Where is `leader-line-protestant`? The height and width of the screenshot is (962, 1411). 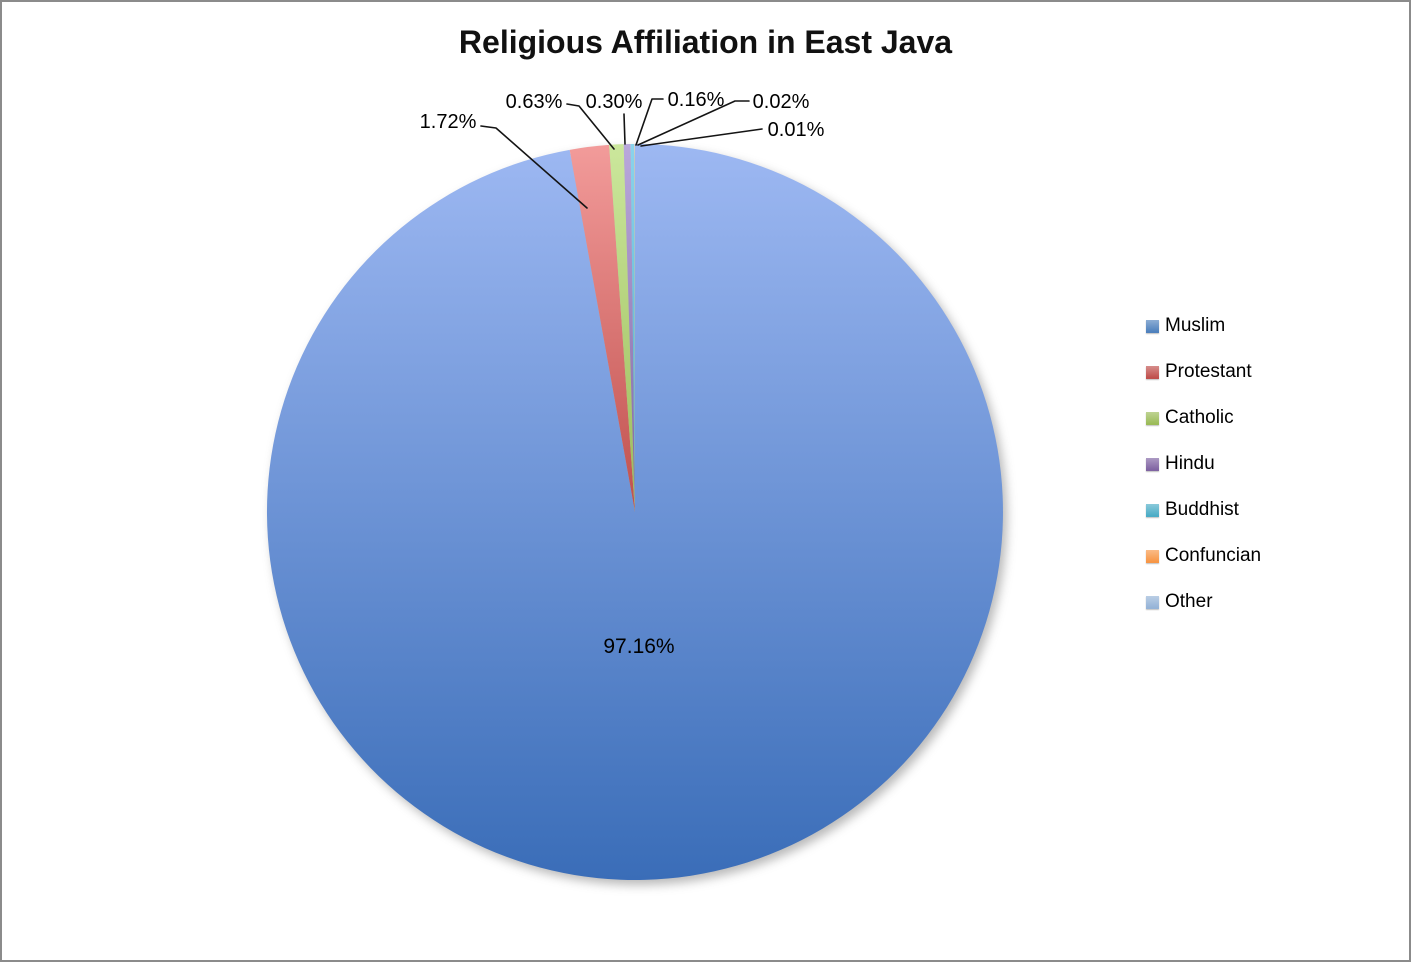 leader-line-protestant is located at coordinates (534, 167).